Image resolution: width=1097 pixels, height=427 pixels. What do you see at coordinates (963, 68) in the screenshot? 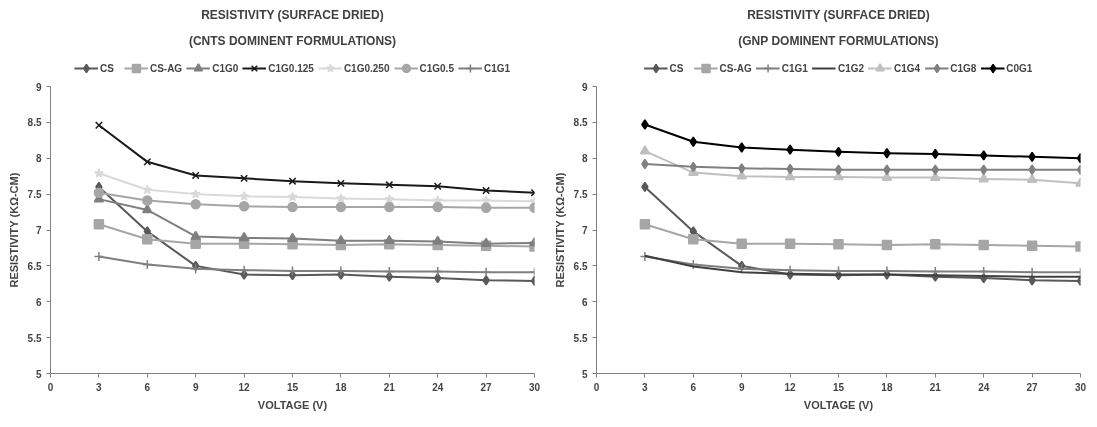
I see `legend-label: C1G8` at bounding box center [963, 68].